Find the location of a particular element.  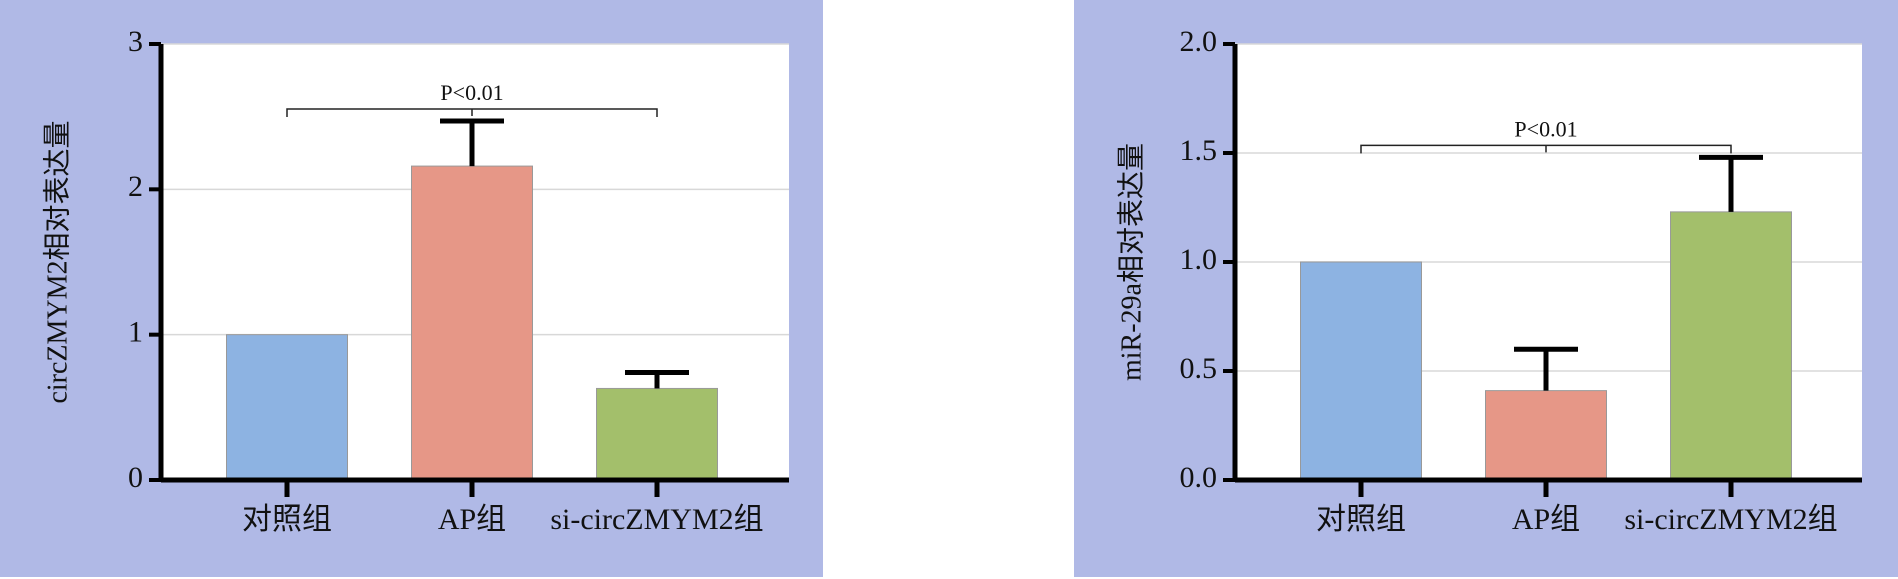

y-tick-label: 2.0 is located at coordinates (1199, 41).